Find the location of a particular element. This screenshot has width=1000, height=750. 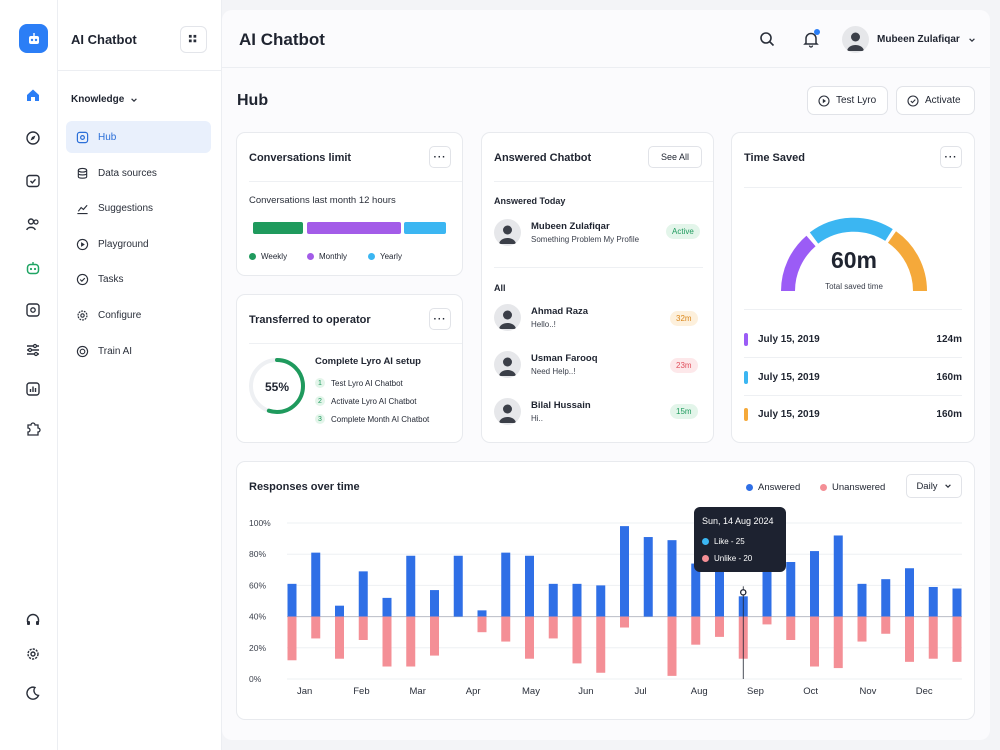

moon-icon is located at coordinates (33, 693).